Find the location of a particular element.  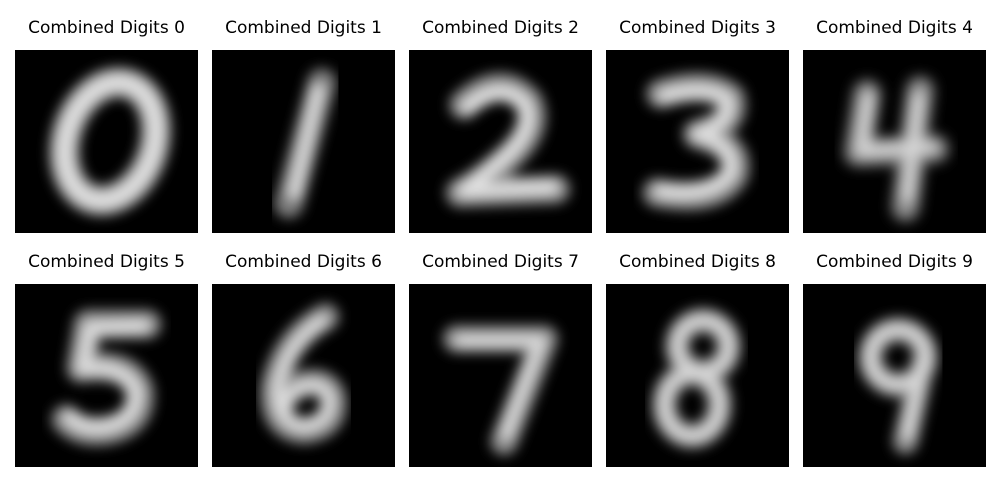

panel-title: Combined Digits 2 is located at coordinates (500, 28).